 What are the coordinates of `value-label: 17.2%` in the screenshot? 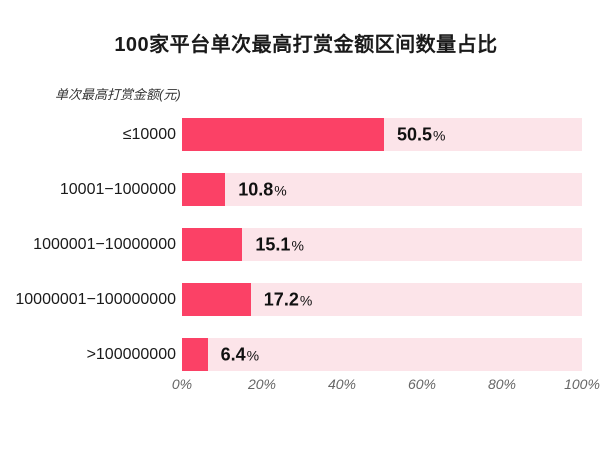 It's located at (288, 299).